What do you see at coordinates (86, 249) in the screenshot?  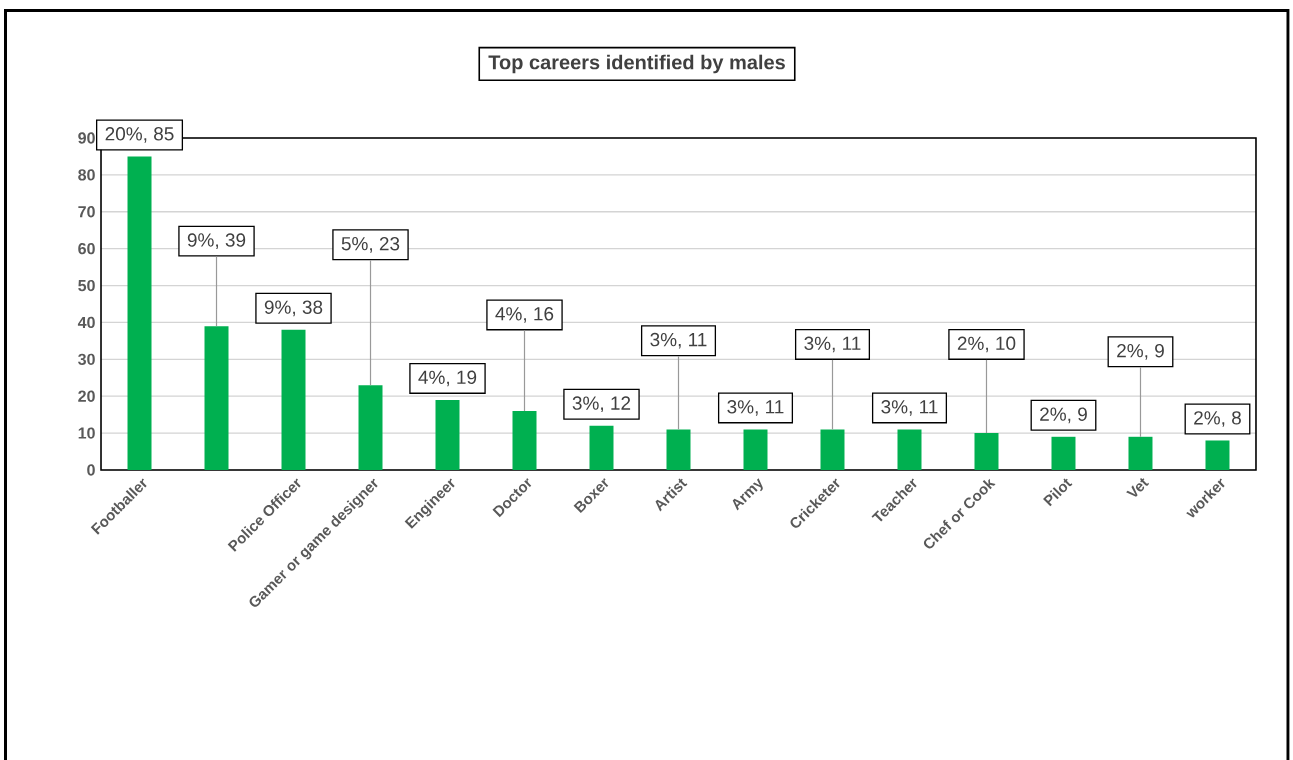 I see `y-tick-label: 60` at bounding box center [86, 249].